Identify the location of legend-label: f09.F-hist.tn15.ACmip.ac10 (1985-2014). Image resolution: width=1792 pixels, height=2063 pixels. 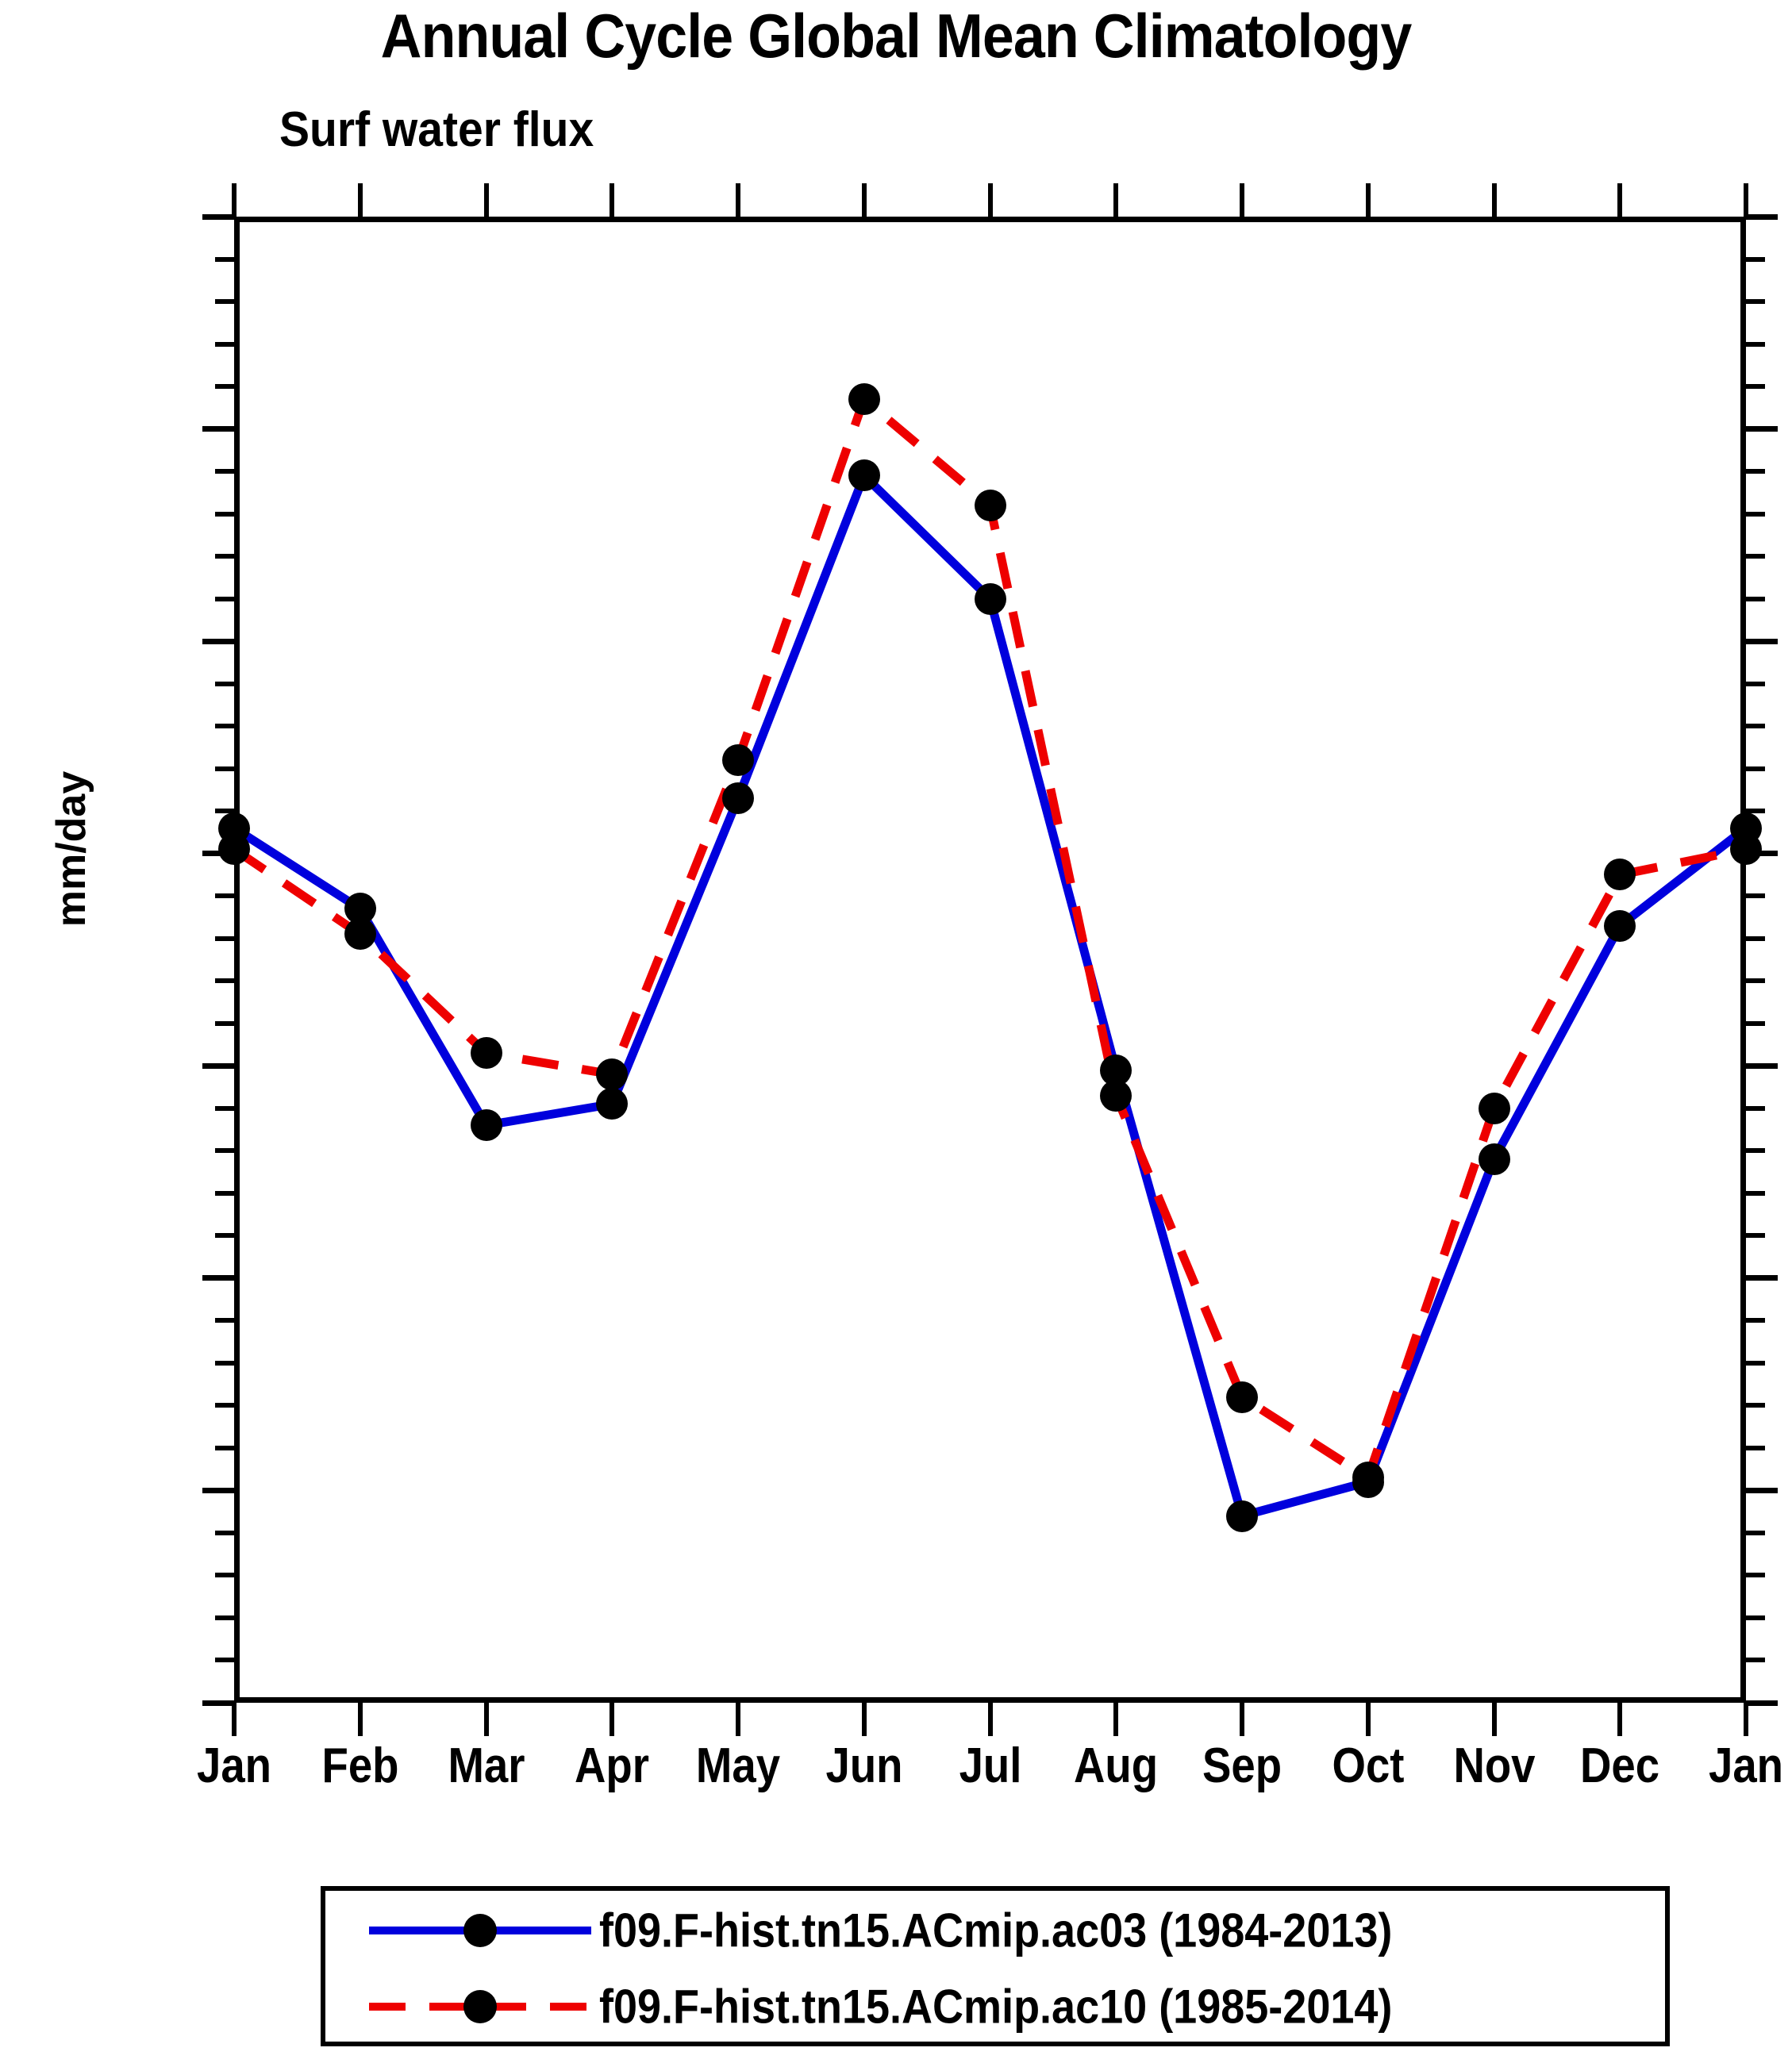
(996, 2007).